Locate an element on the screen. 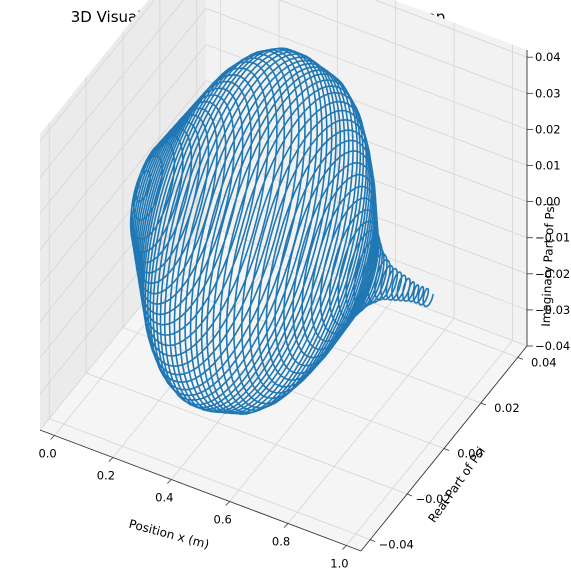 This screenshot has height=569, width=571. x-tick-label: 0.4 is located at coordinates (164, 498).